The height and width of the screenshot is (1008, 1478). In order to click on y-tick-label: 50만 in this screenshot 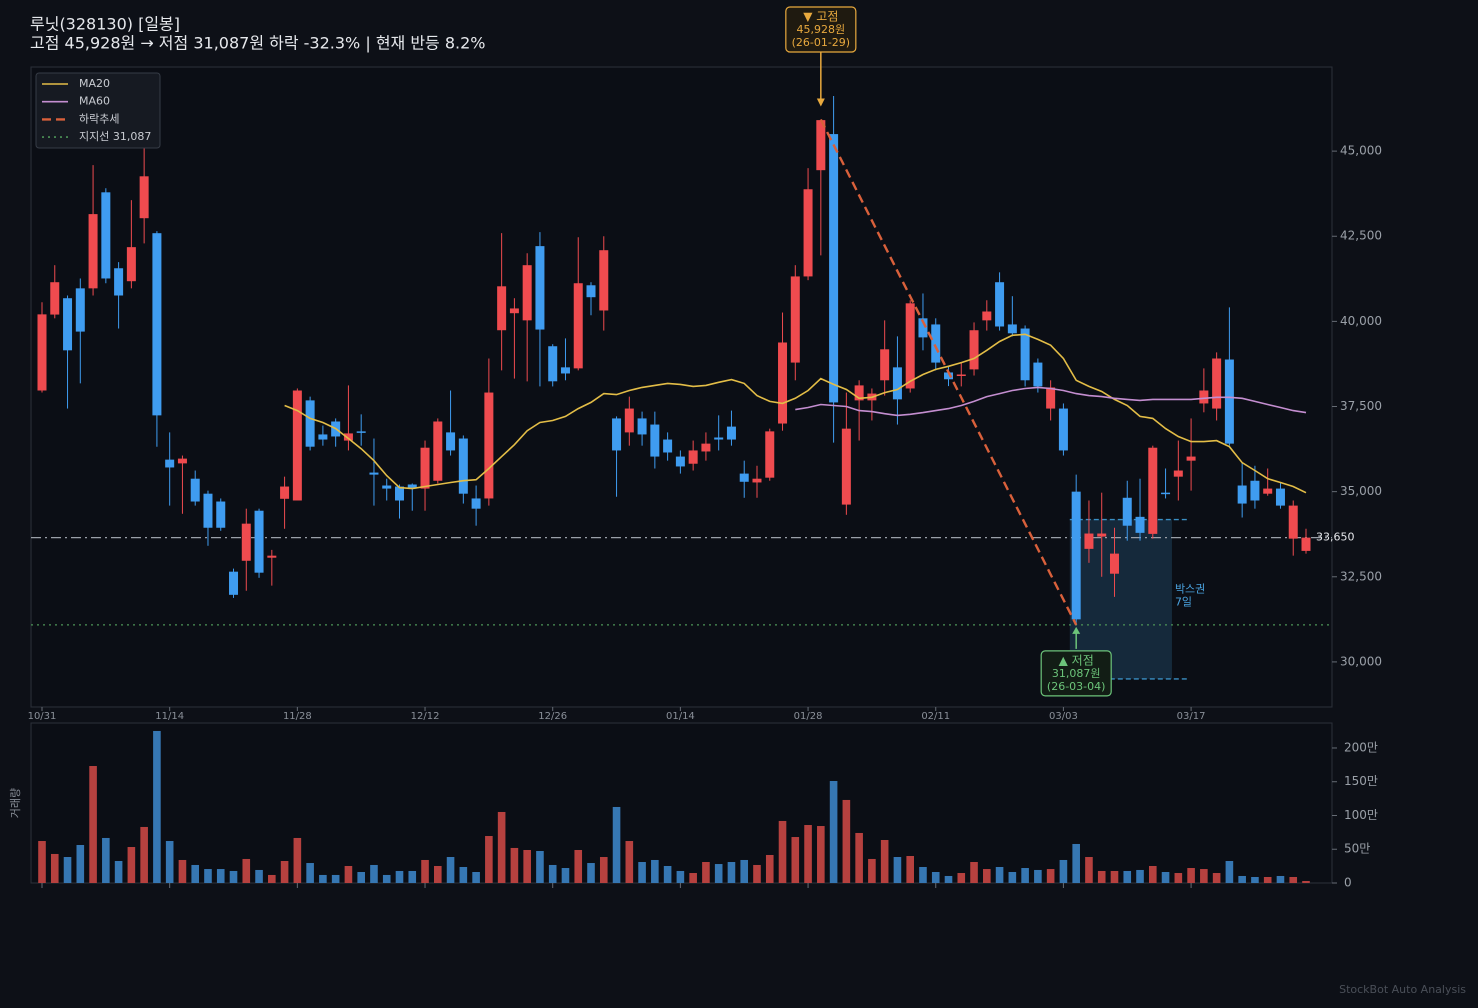, I will do `click(1357, 849)`.